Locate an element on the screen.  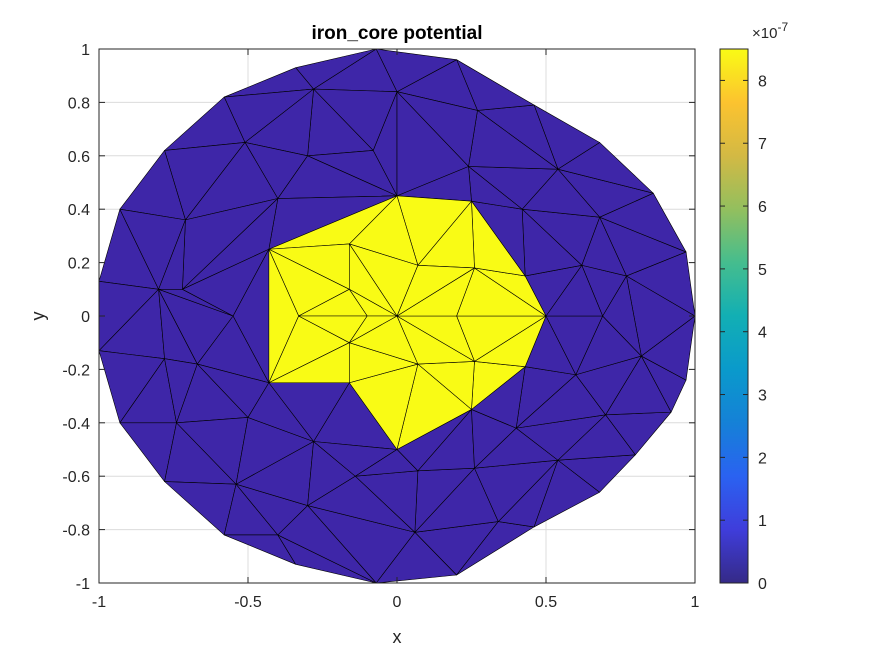
colorbar-exponent-base: ×10 is located at coordinates (764, 33).